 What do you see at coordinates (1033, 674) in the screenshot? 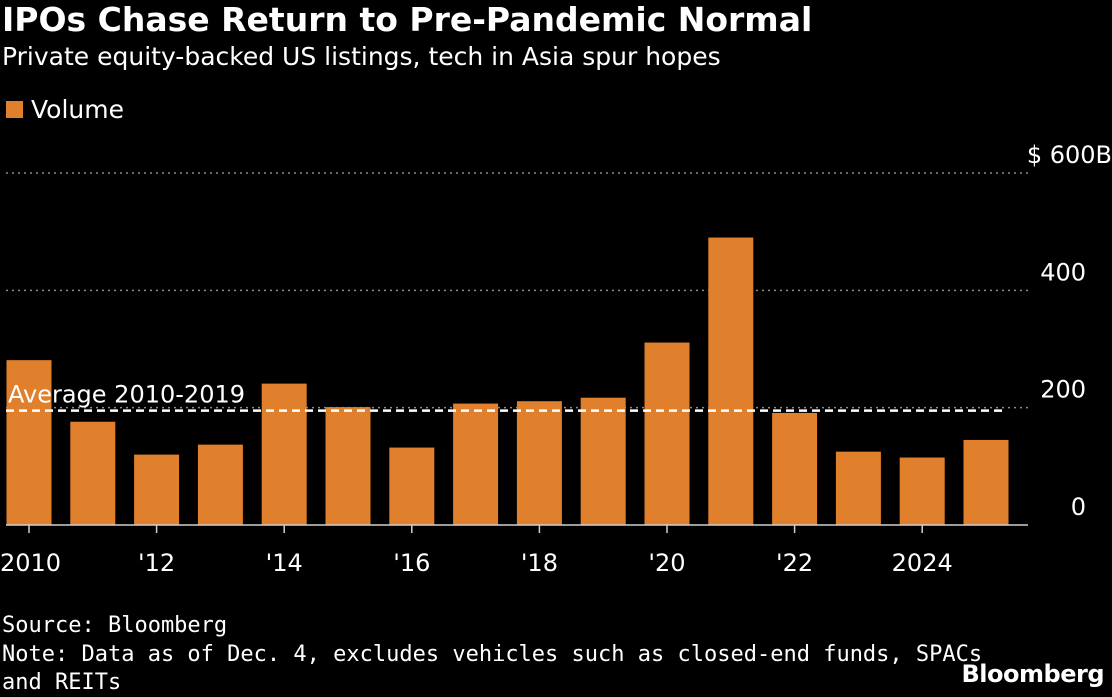
I see `bloomberg-logo: Bloomberg` at bounding box center [1033, 674].